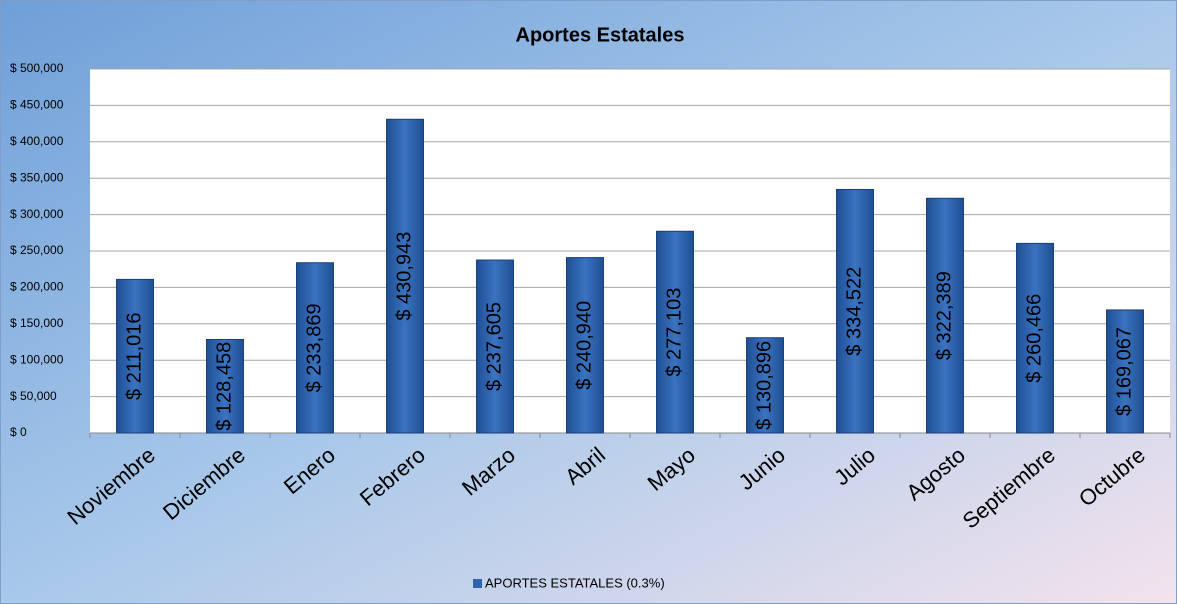  What do you see at coordinates (600, 35) in the screenshot?
I see `chart-title: Aportes Estatales` at bounding box center [600, 35].